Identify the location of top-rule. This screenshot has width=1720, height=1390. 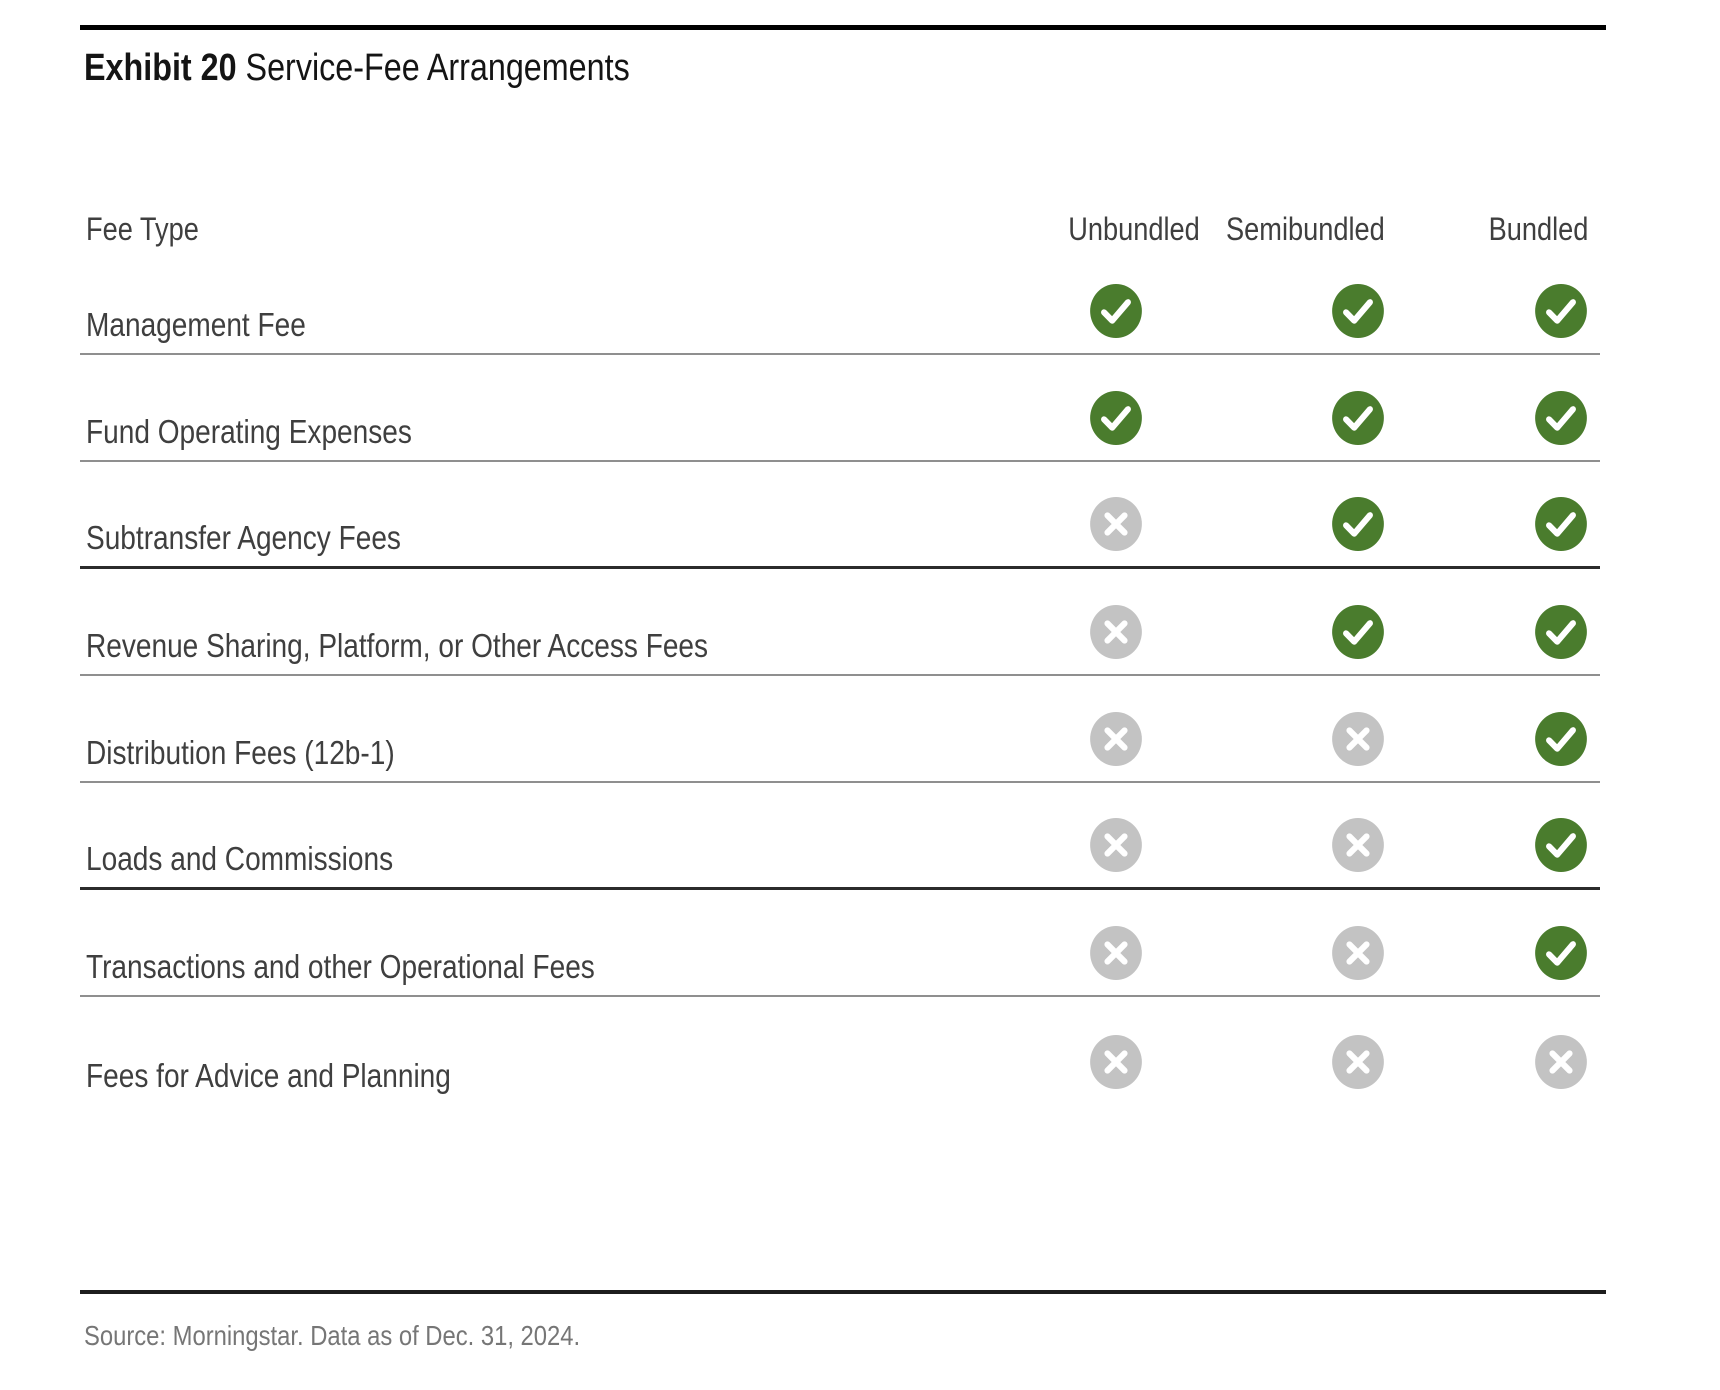
(843, 27).